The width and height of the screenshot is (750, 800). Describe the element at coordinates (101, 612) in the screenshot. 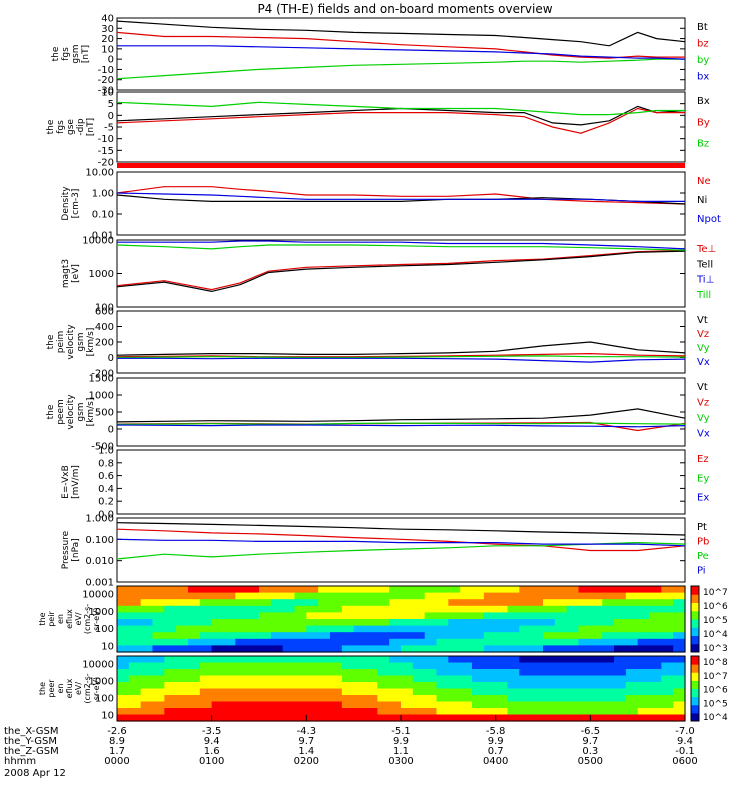

I see `y-tick-label: 1000` at that location.